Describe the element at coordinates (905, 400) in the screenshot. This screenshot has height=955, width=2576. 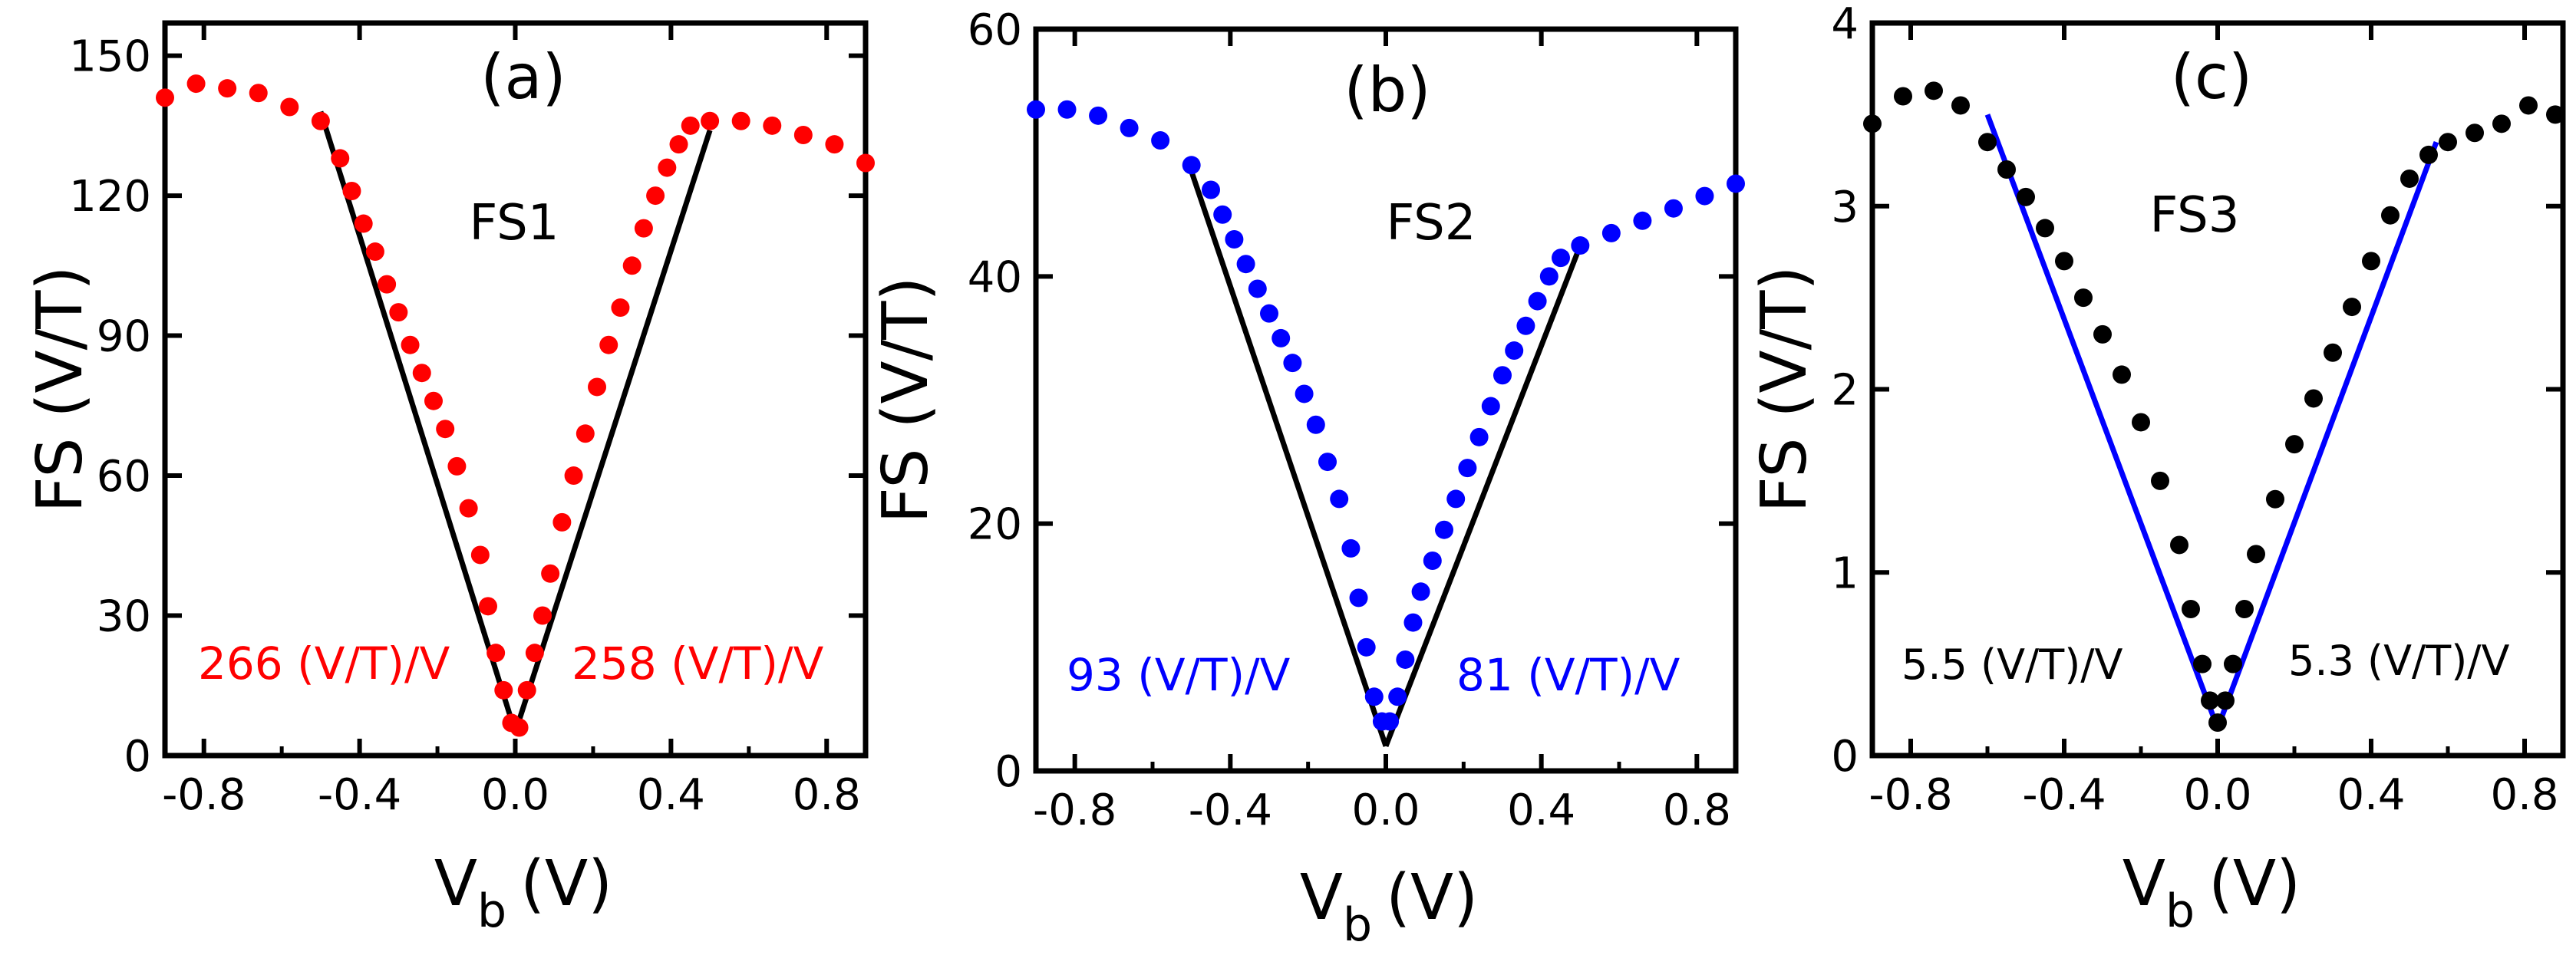
I see `y-axis-label-b: FS (V/T)` at that location.